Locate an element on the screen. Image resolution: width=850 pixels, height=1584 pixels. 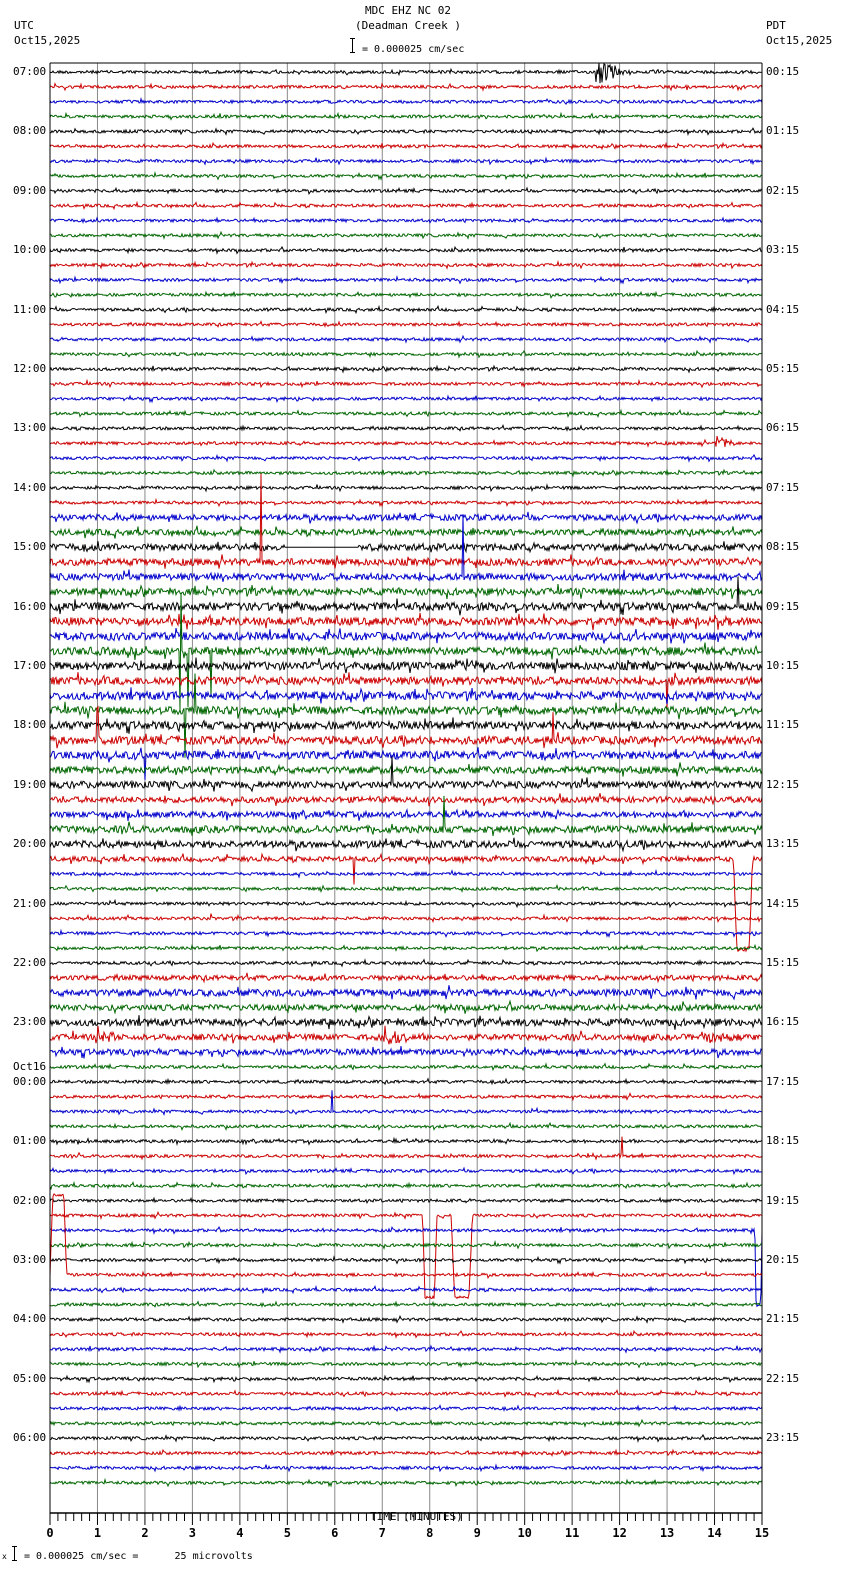
right-time-label: 12:15 is located at coordinates (783, 784).